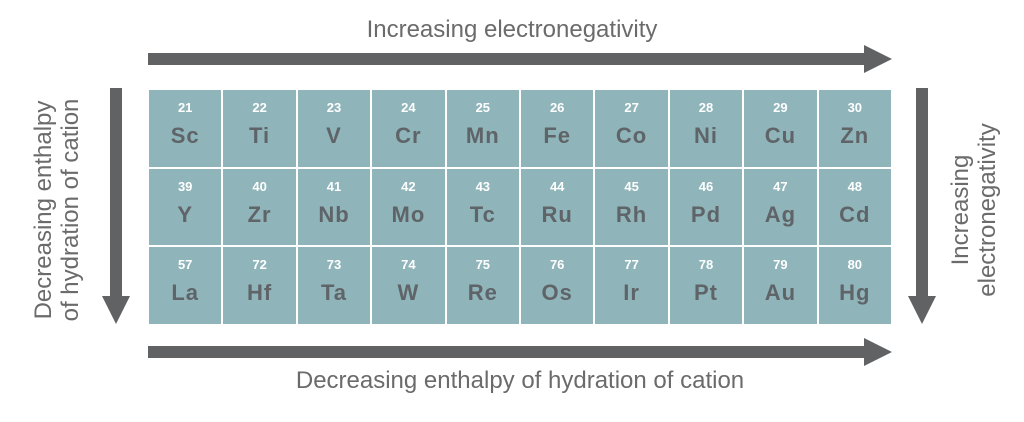 This screenshot has width=1024, height=422. I want to click on element-symbol: Os, so click(557, 293).